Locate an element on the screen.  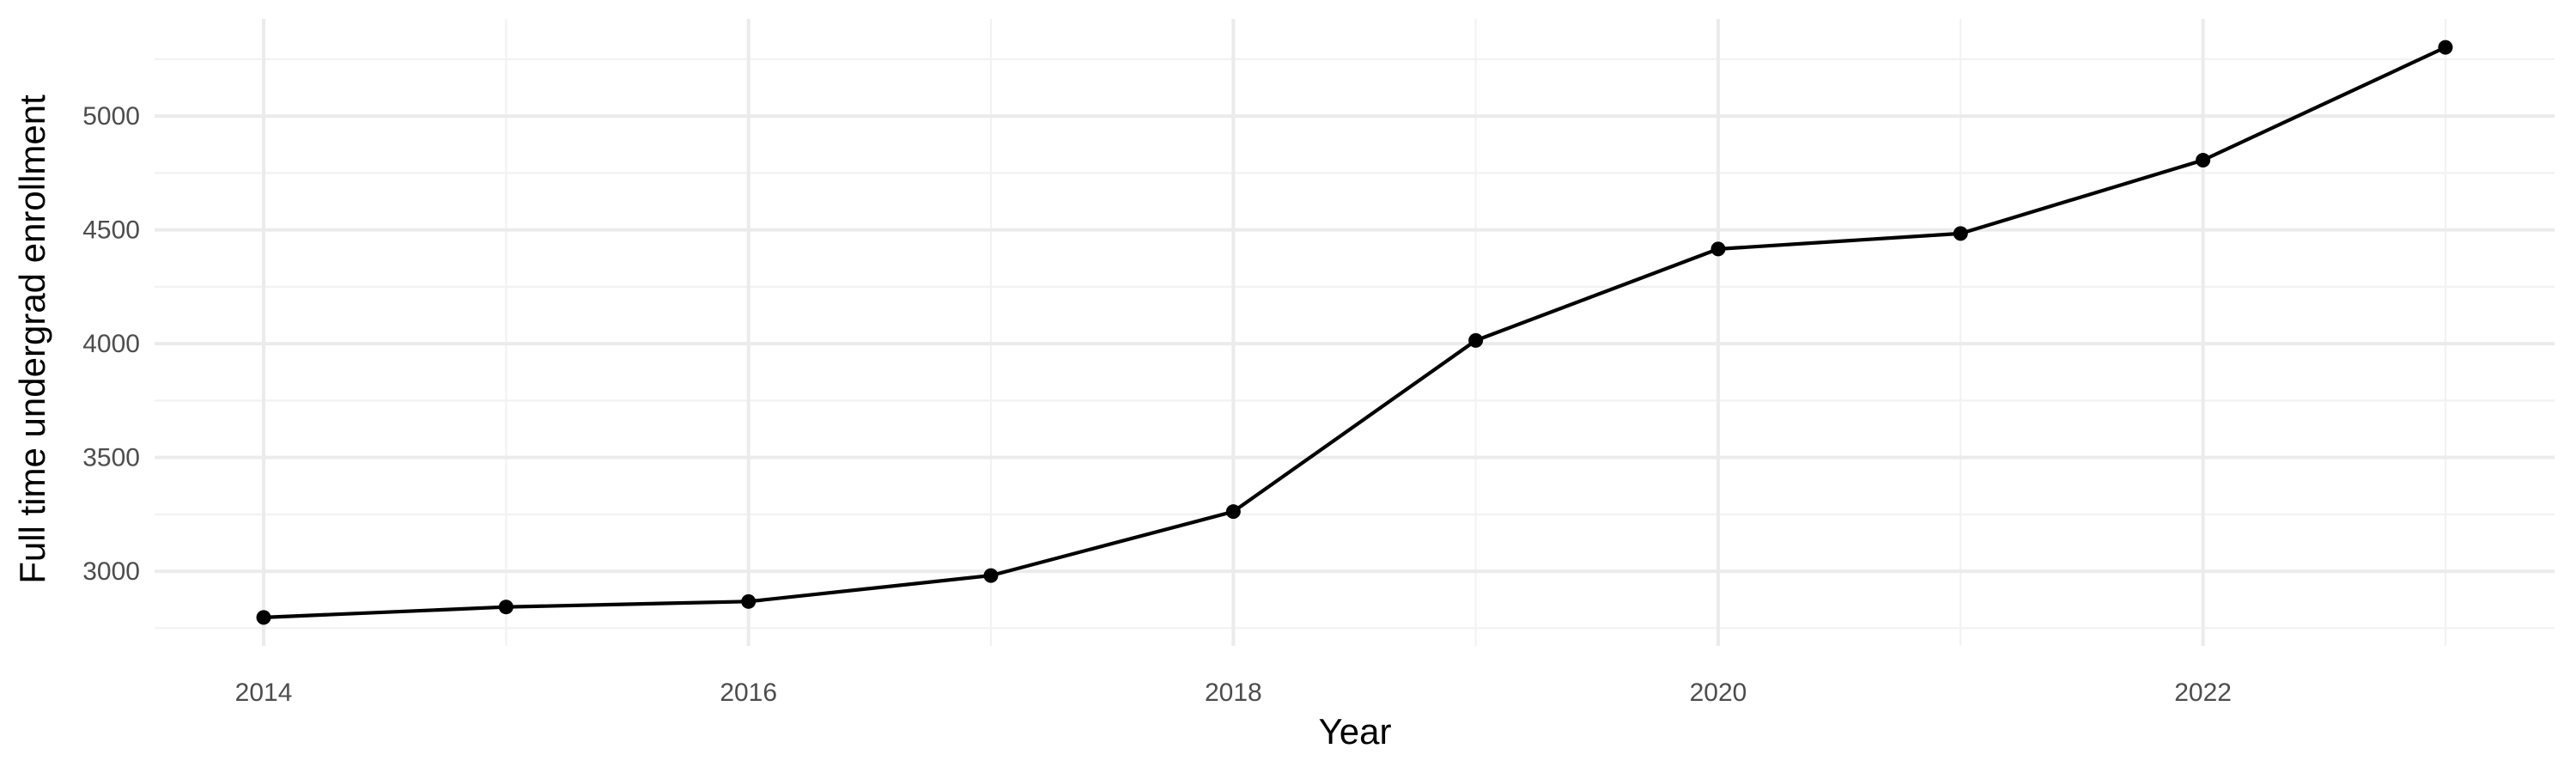
y-tick-label: 3000 is located at coordinates (111, 571).